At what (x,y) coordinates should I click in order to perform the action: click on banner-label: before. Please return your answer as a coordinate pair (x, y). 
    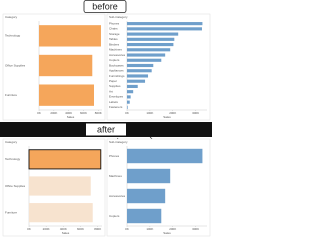
    Looking at the image, I should click on (105, 6).